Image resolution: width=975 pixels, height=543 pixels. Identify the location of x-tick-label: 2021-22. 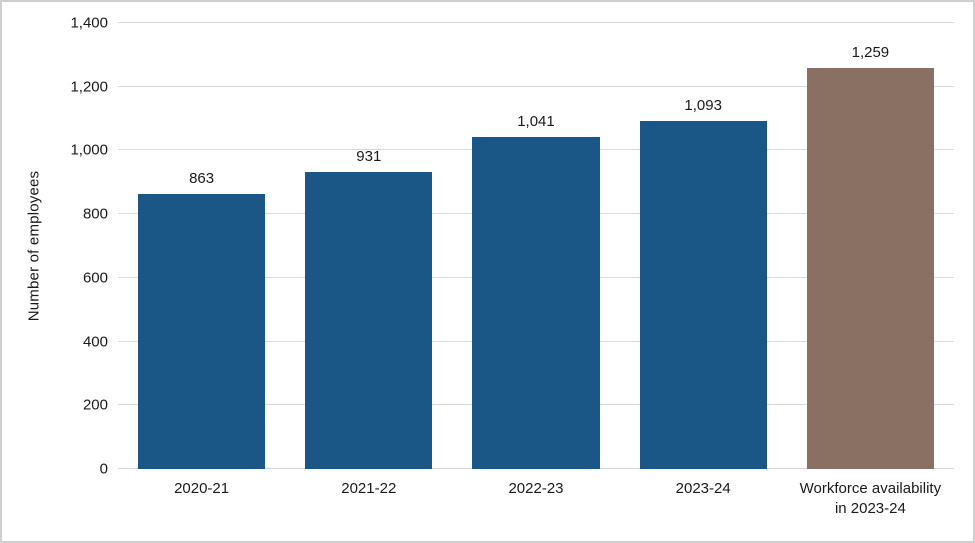
(369, 488).